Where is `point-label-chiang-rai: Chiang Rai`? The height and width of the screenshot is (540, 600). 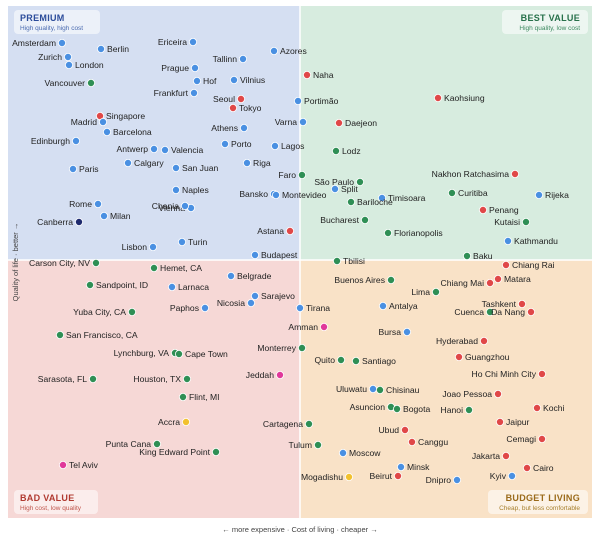 point-label-chiang-rai: Chiang Rai is located at coordinates (533, 265).